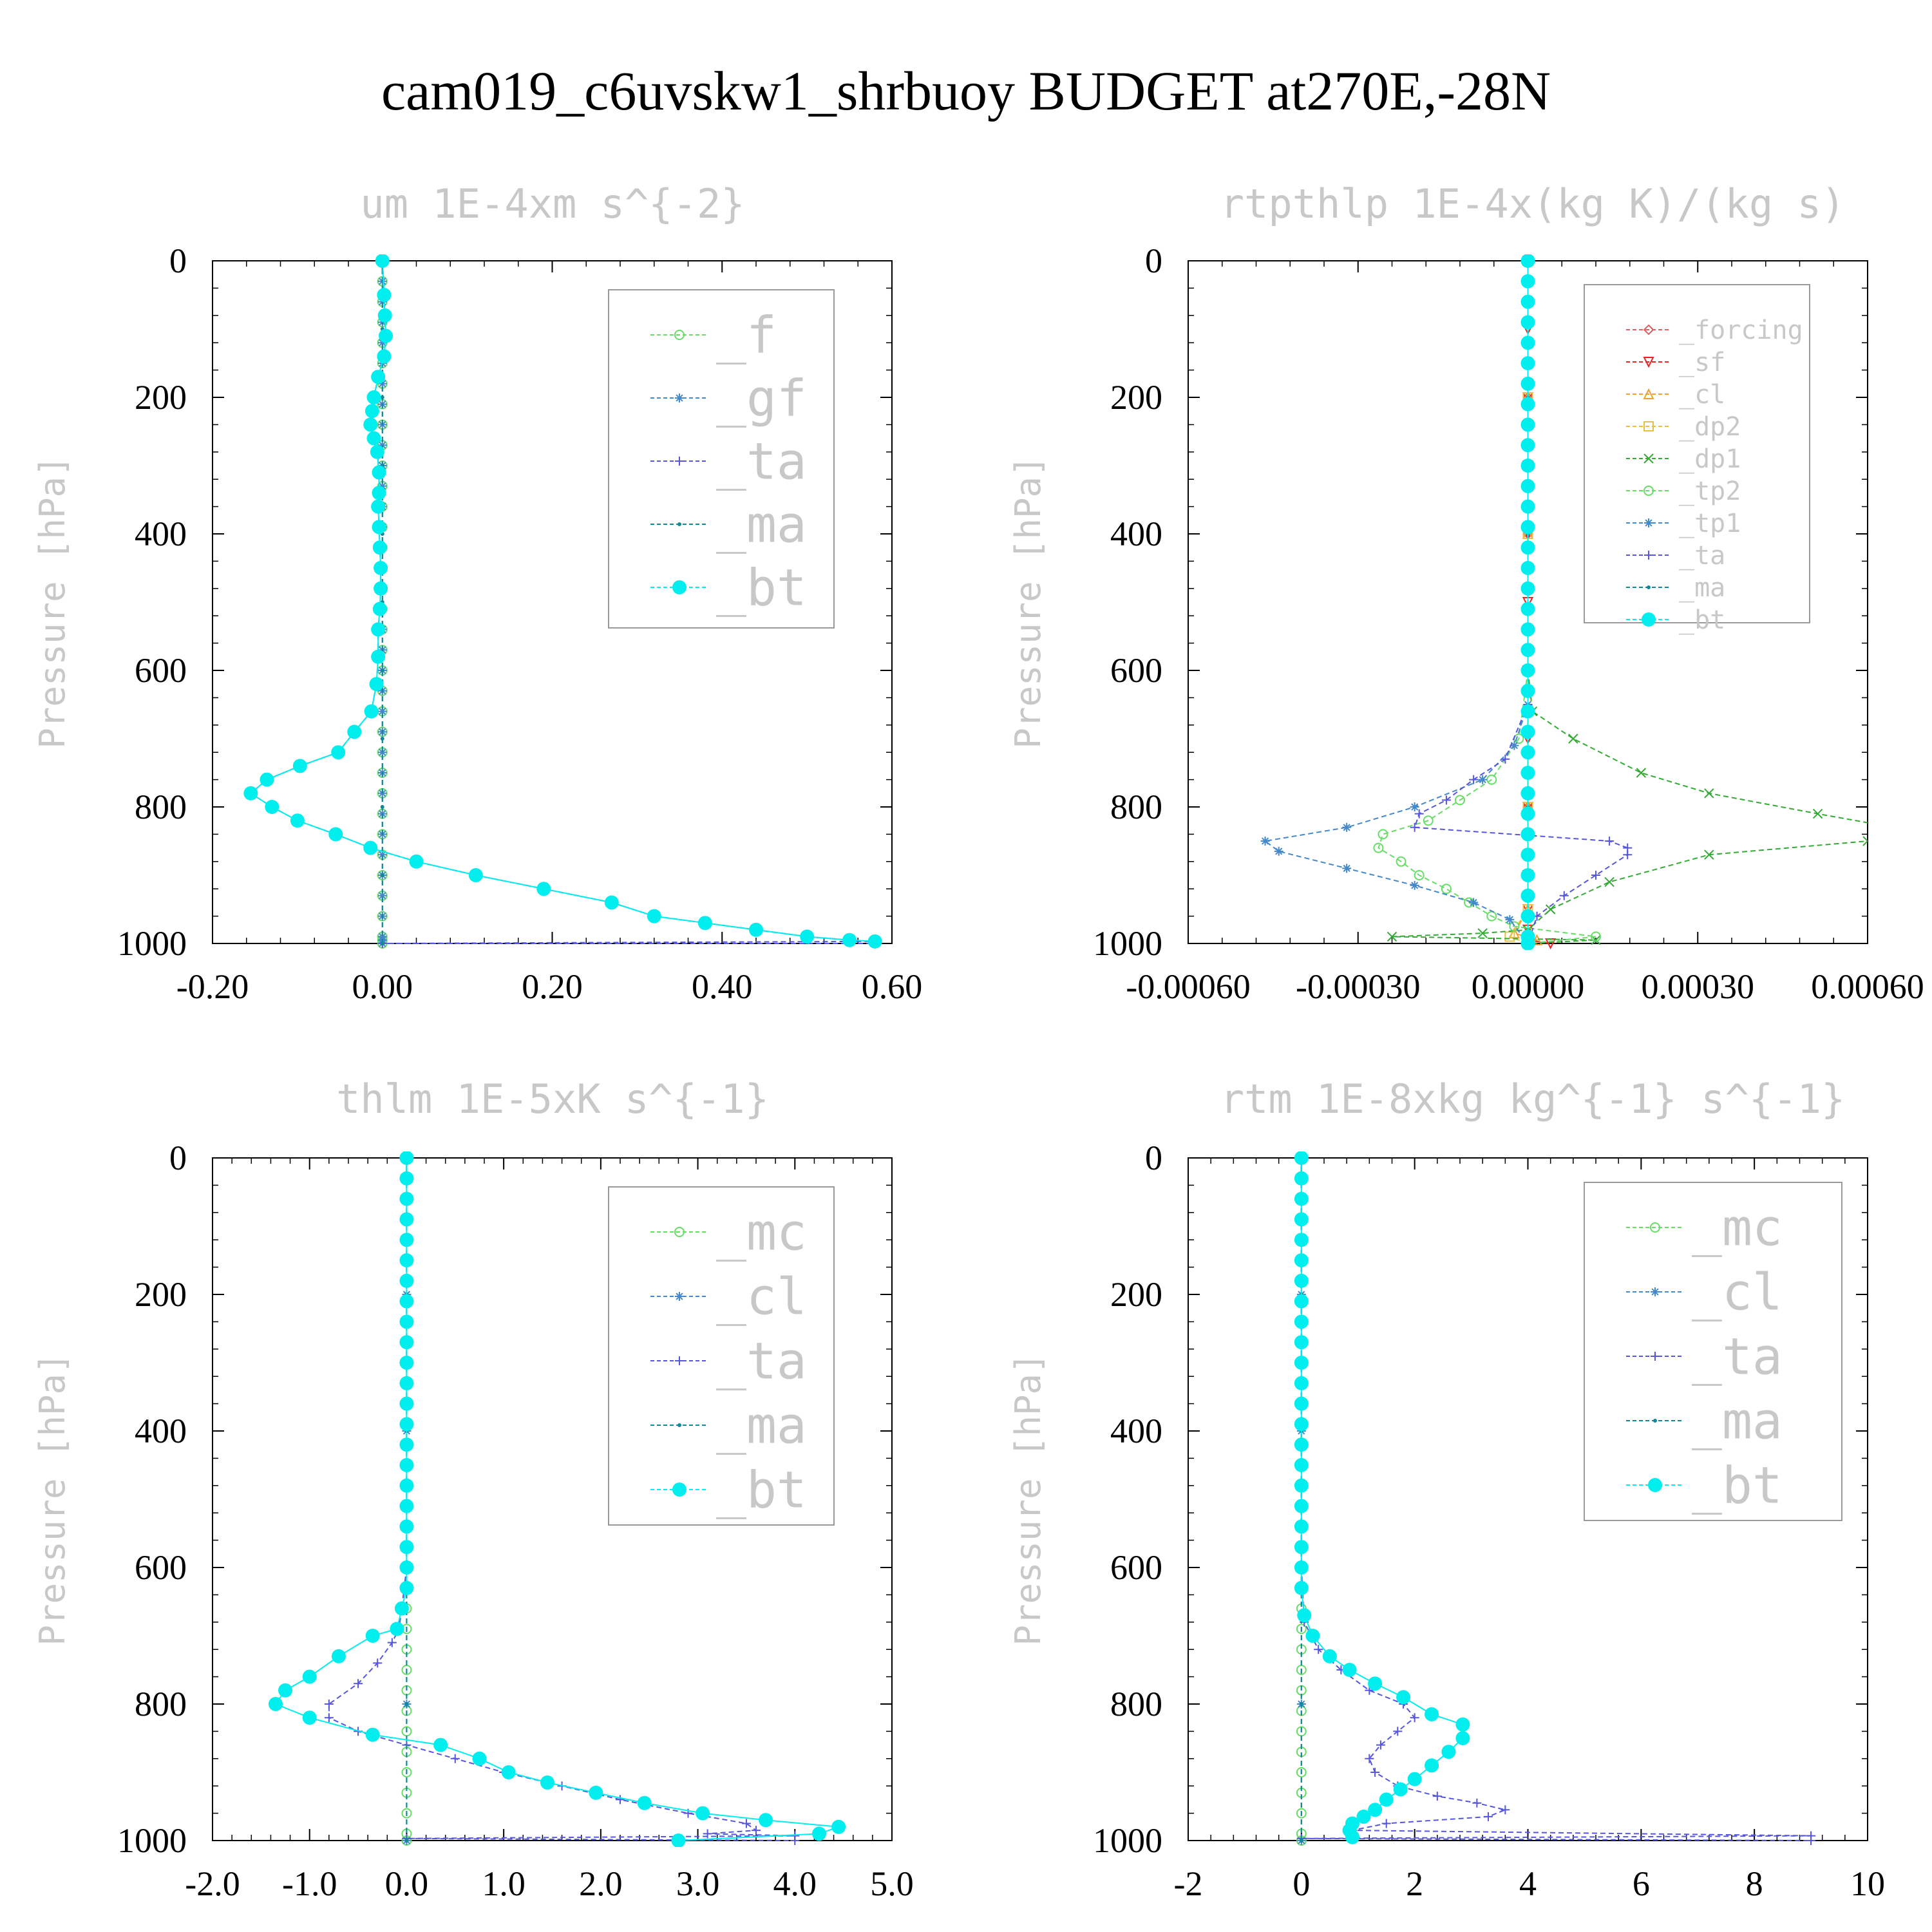  Describe the element at coordinates (1533, 1098) in the screenshot. I see `panel-title: rtm 1E-8xkg kg^{-1} s^{-1}` at that location.